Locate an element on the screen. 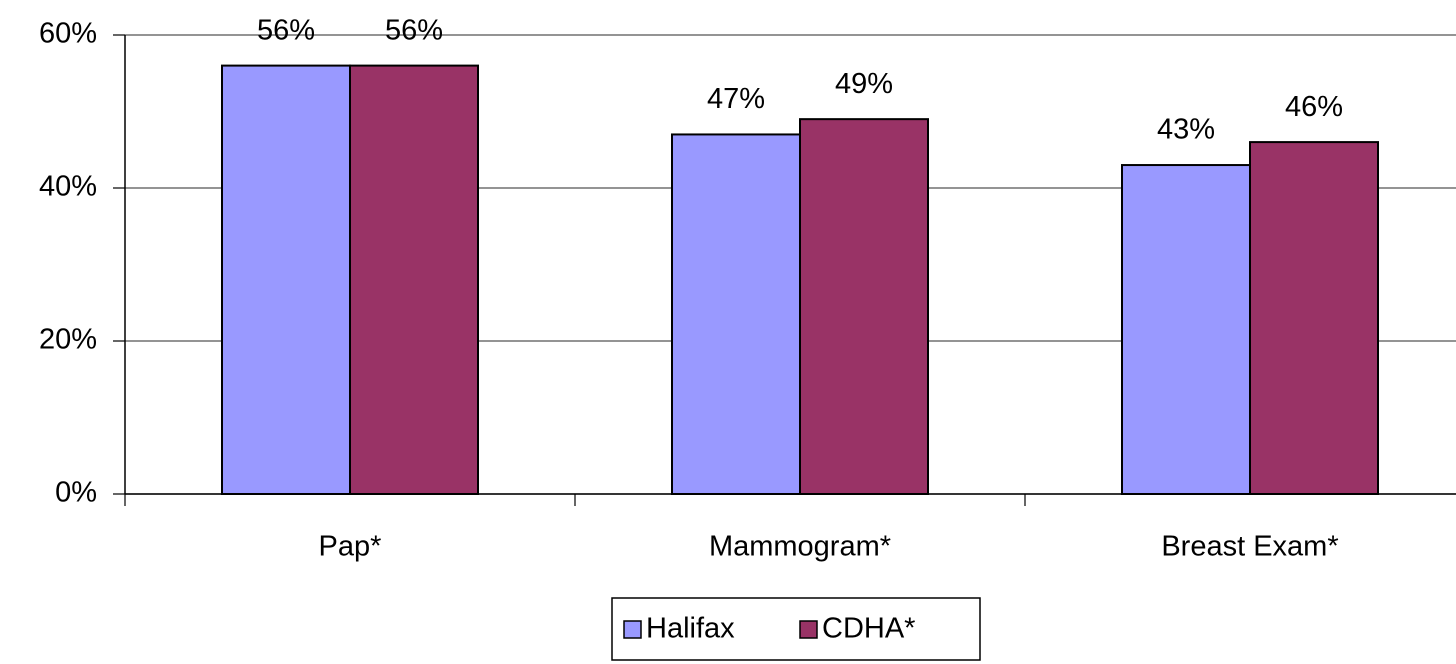  data-label: 46% is located at coordinates (1314, 107).